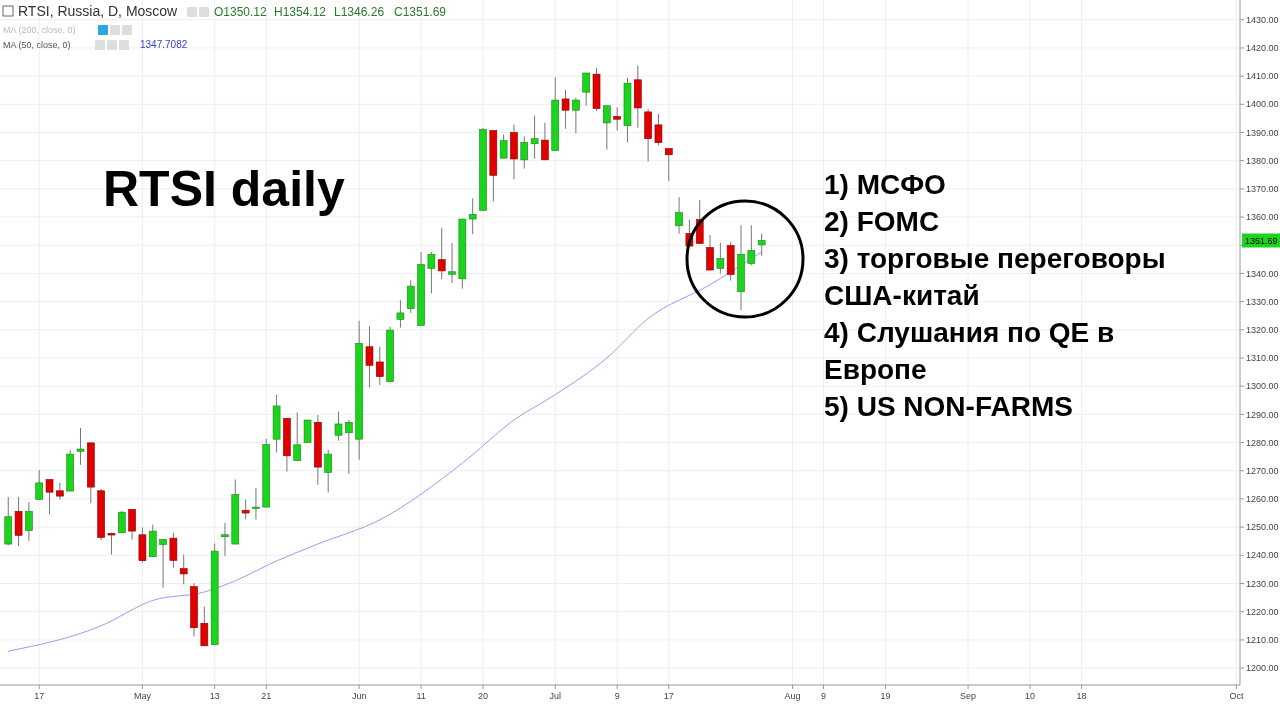 This screenshot has height=706, width=1280. I want to click on y-tick-label: 1240.00, so click(1262, 555).